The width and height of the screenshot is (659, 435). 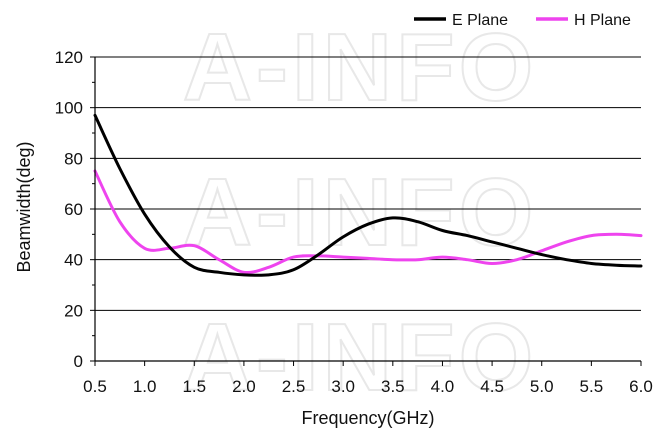 I want to click on y-axis-title: Beamwidth(deg), so click(x=24, y=206).